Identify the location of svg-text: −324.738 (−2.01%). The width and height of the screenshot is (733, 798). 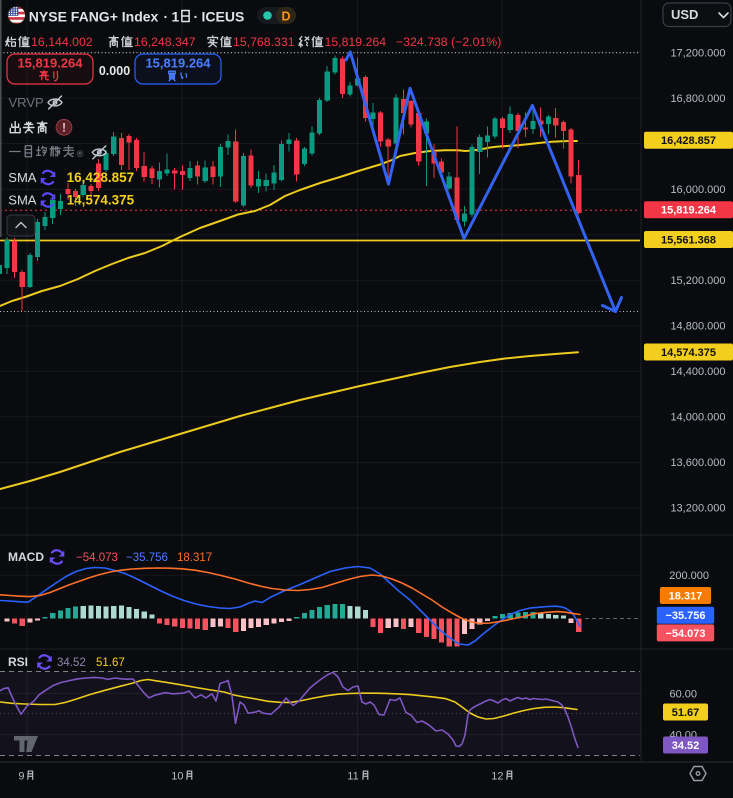
(448, 42).